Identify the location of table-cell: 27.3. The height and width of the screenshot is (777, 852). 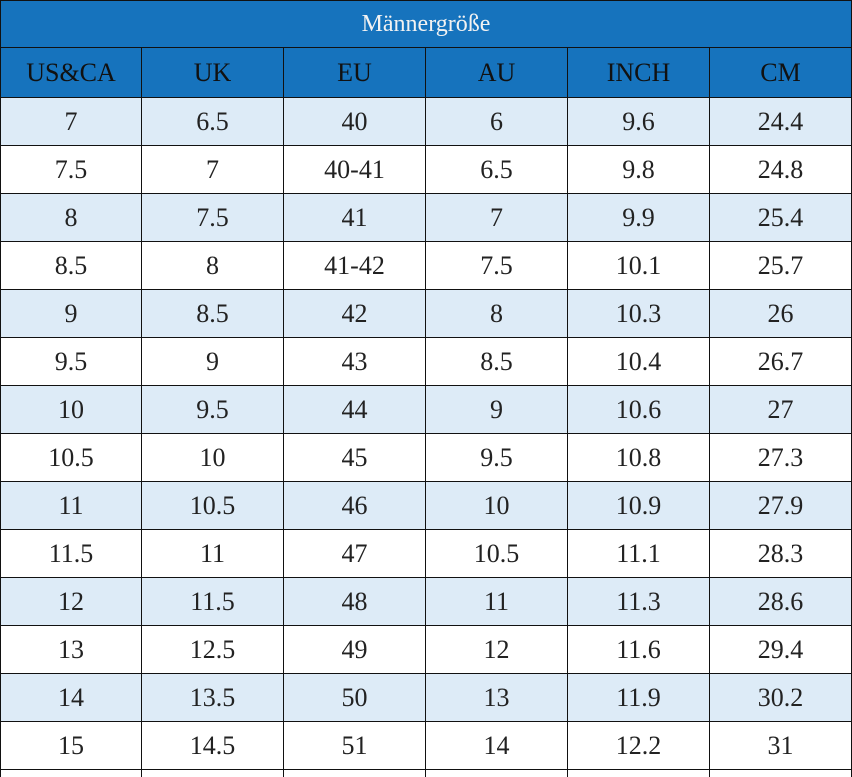
(781, 458).